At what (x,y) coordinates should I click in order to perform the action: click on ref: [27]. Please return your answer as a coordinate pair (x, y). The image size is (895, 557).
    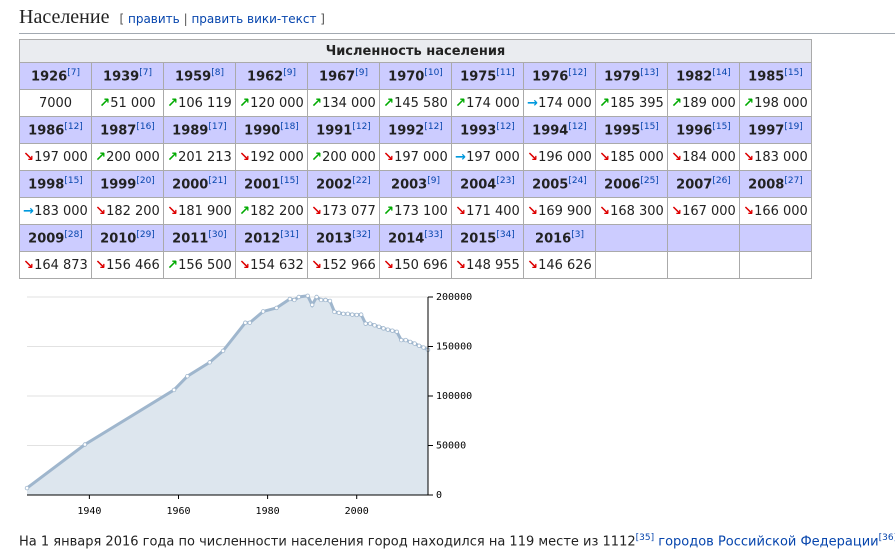
    Looking at the image, I should click on (793, 180).